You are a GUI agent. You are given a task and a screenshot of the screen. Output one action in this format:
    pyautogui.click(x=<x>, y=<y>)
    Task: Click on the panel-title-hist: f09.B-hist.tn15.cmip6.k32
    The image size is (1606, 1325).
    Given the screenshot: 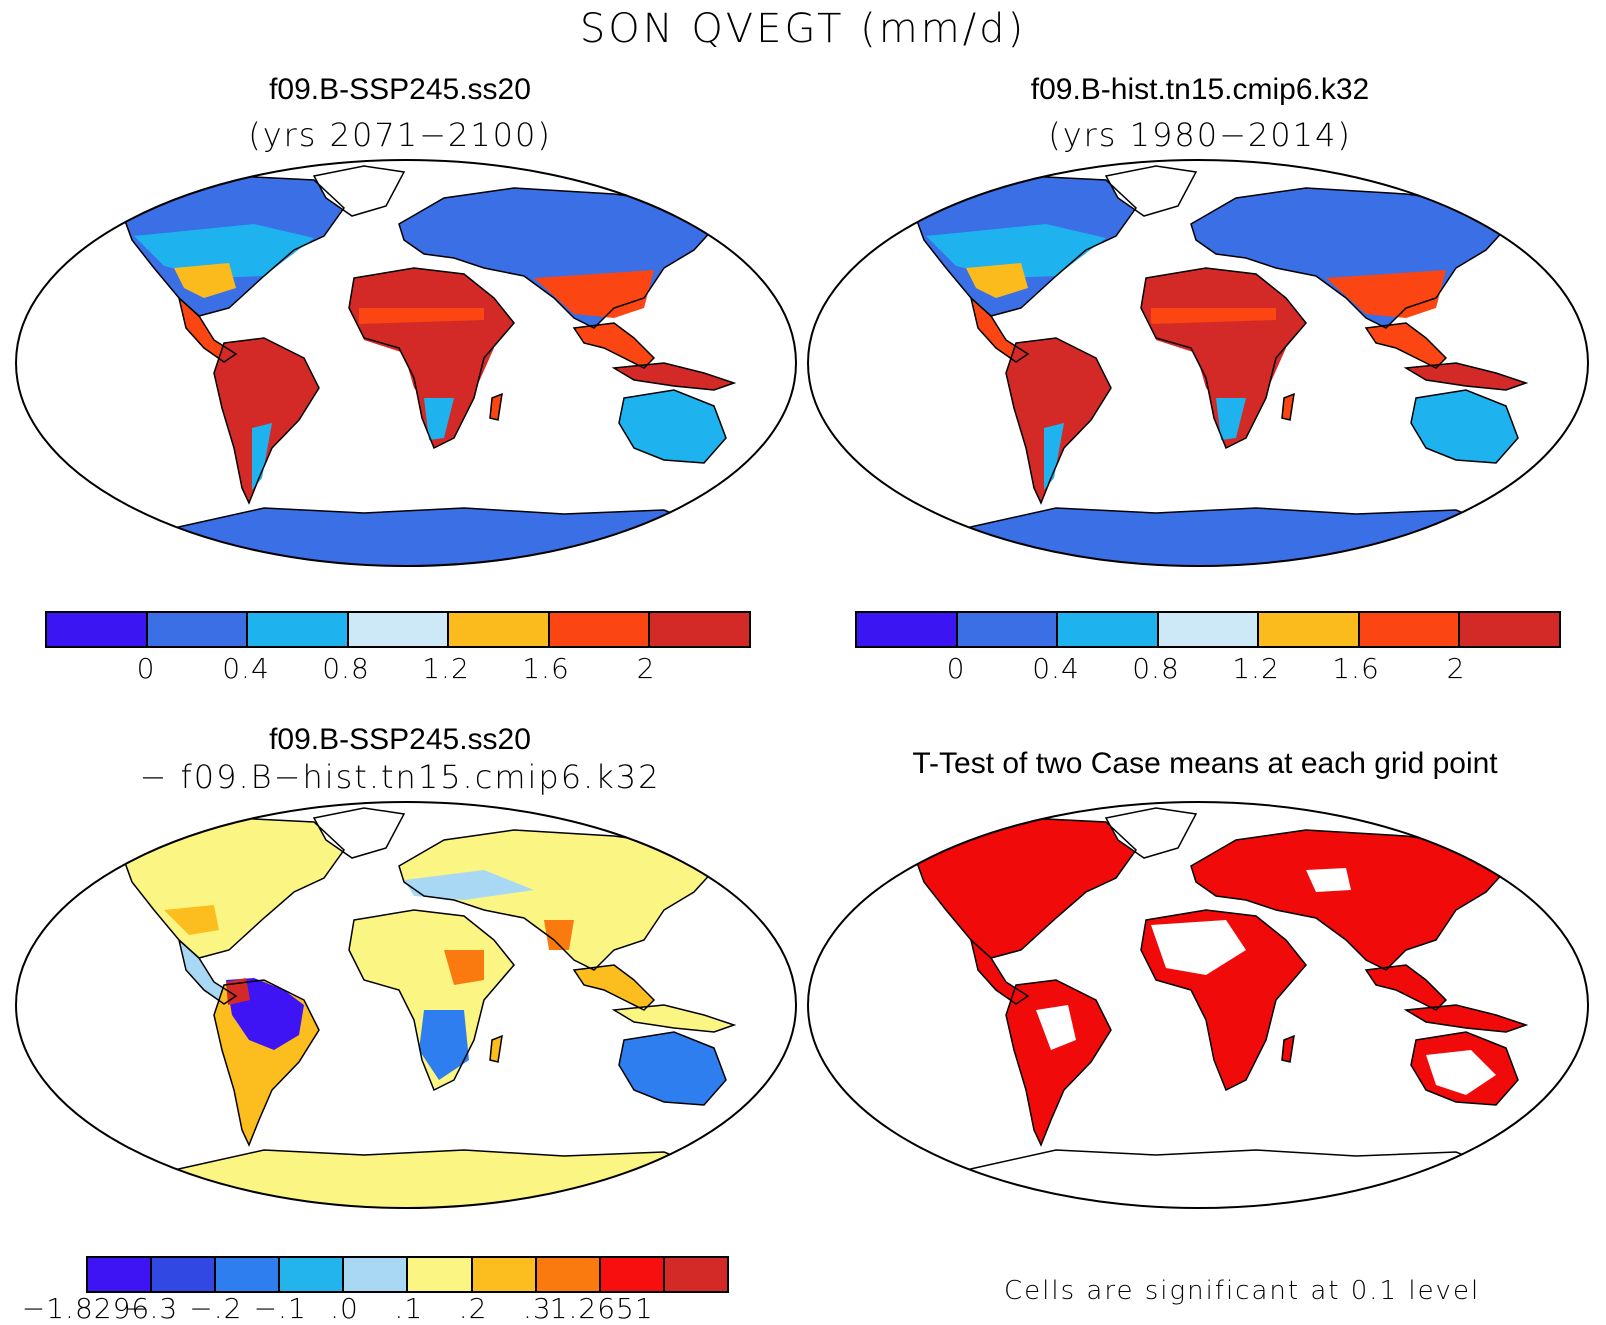 What is the action you would take?
    pyautogui.click(x=1200, y=89)
    